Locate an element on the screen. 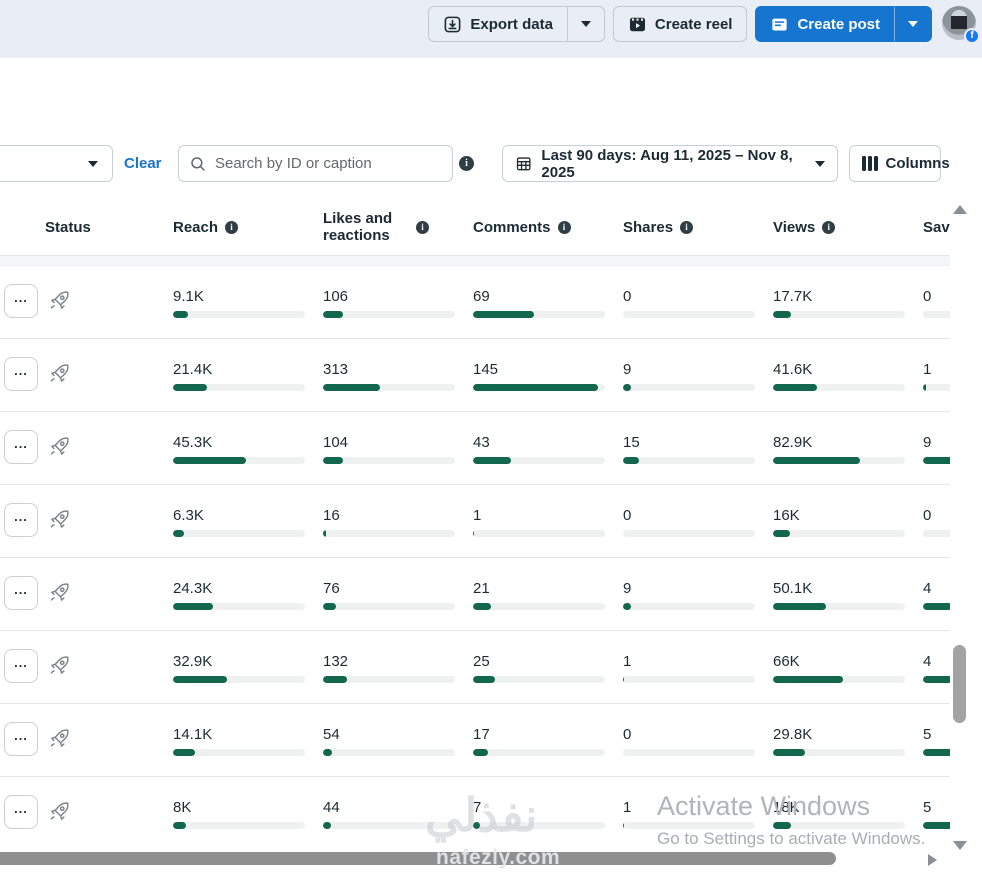 This screenshot has width=982, height=874. date-range-button: Last 90 days: Aug 11, 2025 – Nov 8, 2025 is located at coordinates (670, 163).